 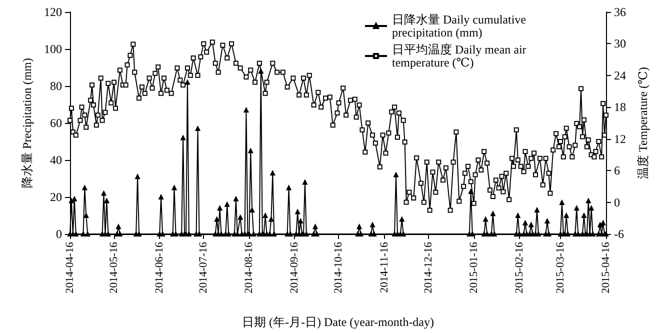 I want to click on legend-label: 日降水量 Daily cumulative precipitation (mm), so click(x=460, y=26).